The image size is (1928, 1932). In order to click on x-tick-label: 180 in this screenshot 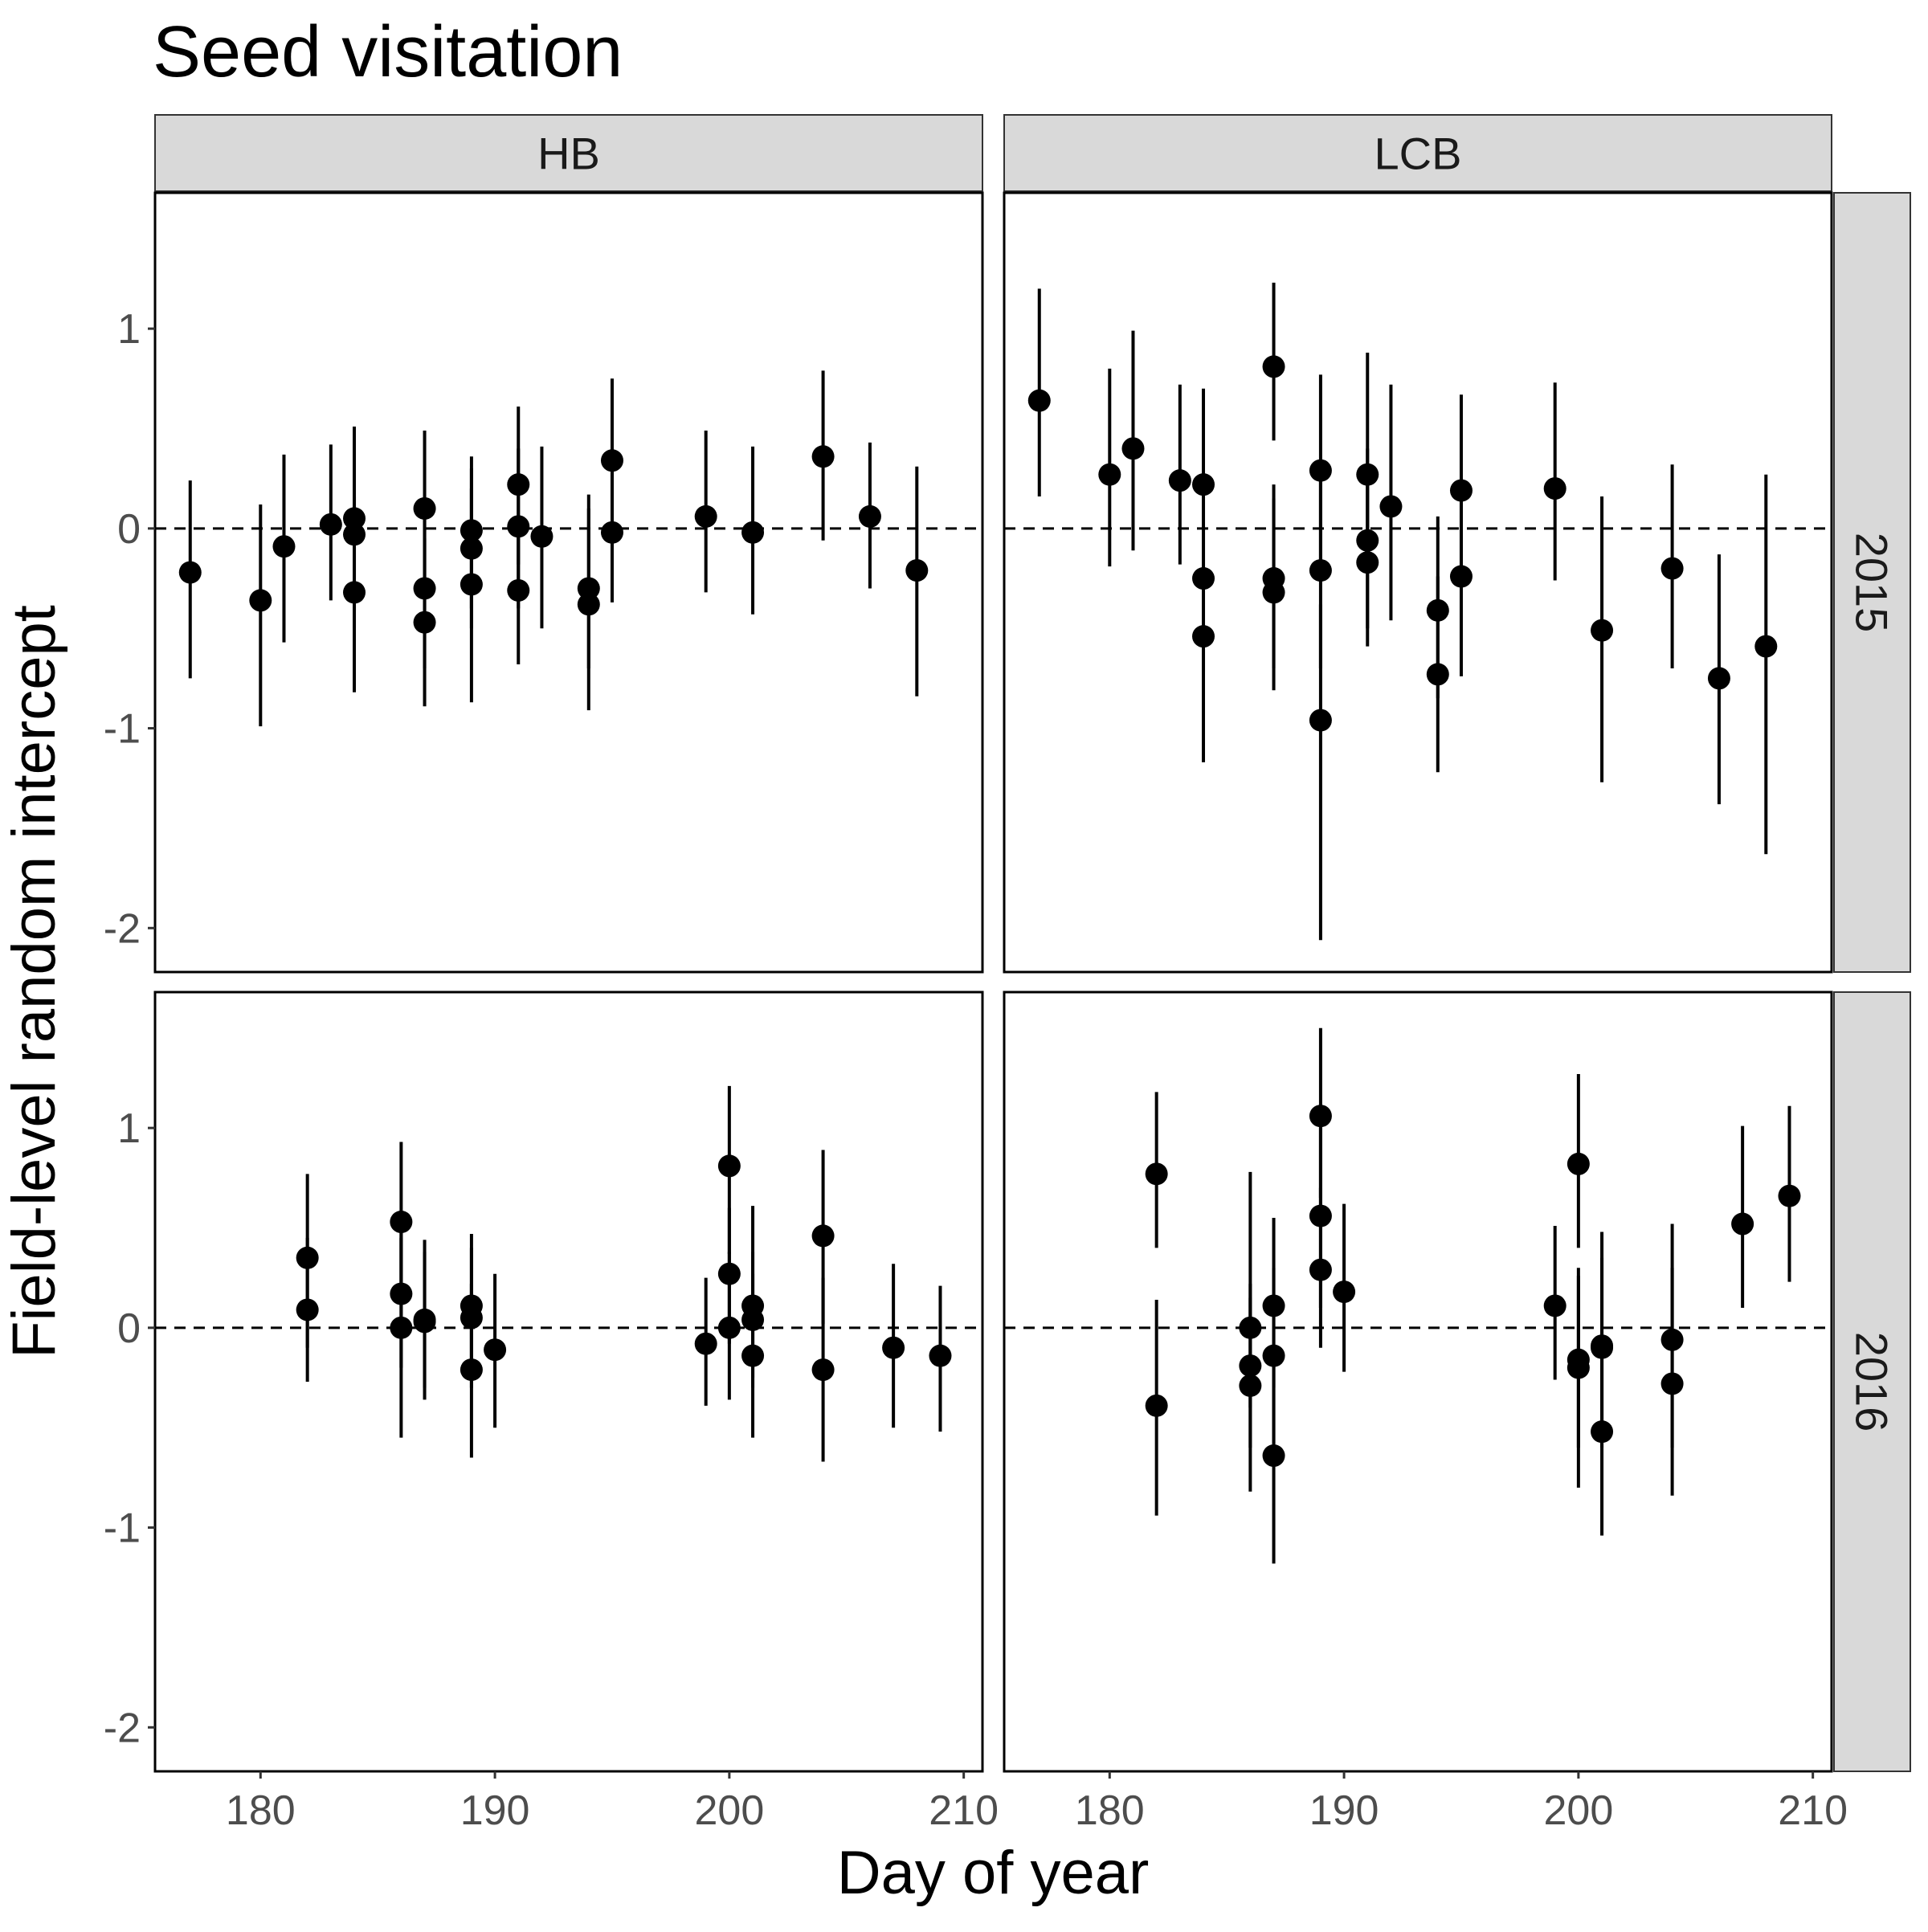, I will do `click(1110, 1810)`.